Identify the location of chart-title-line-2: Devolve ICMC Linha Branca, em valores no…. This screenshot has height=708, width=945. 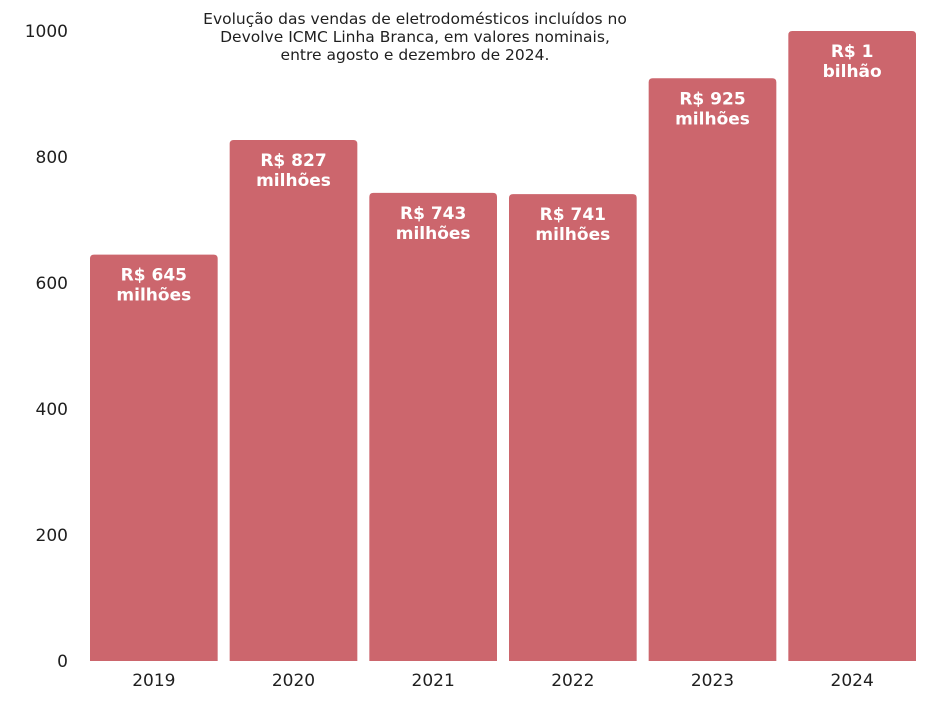
(415, 37).